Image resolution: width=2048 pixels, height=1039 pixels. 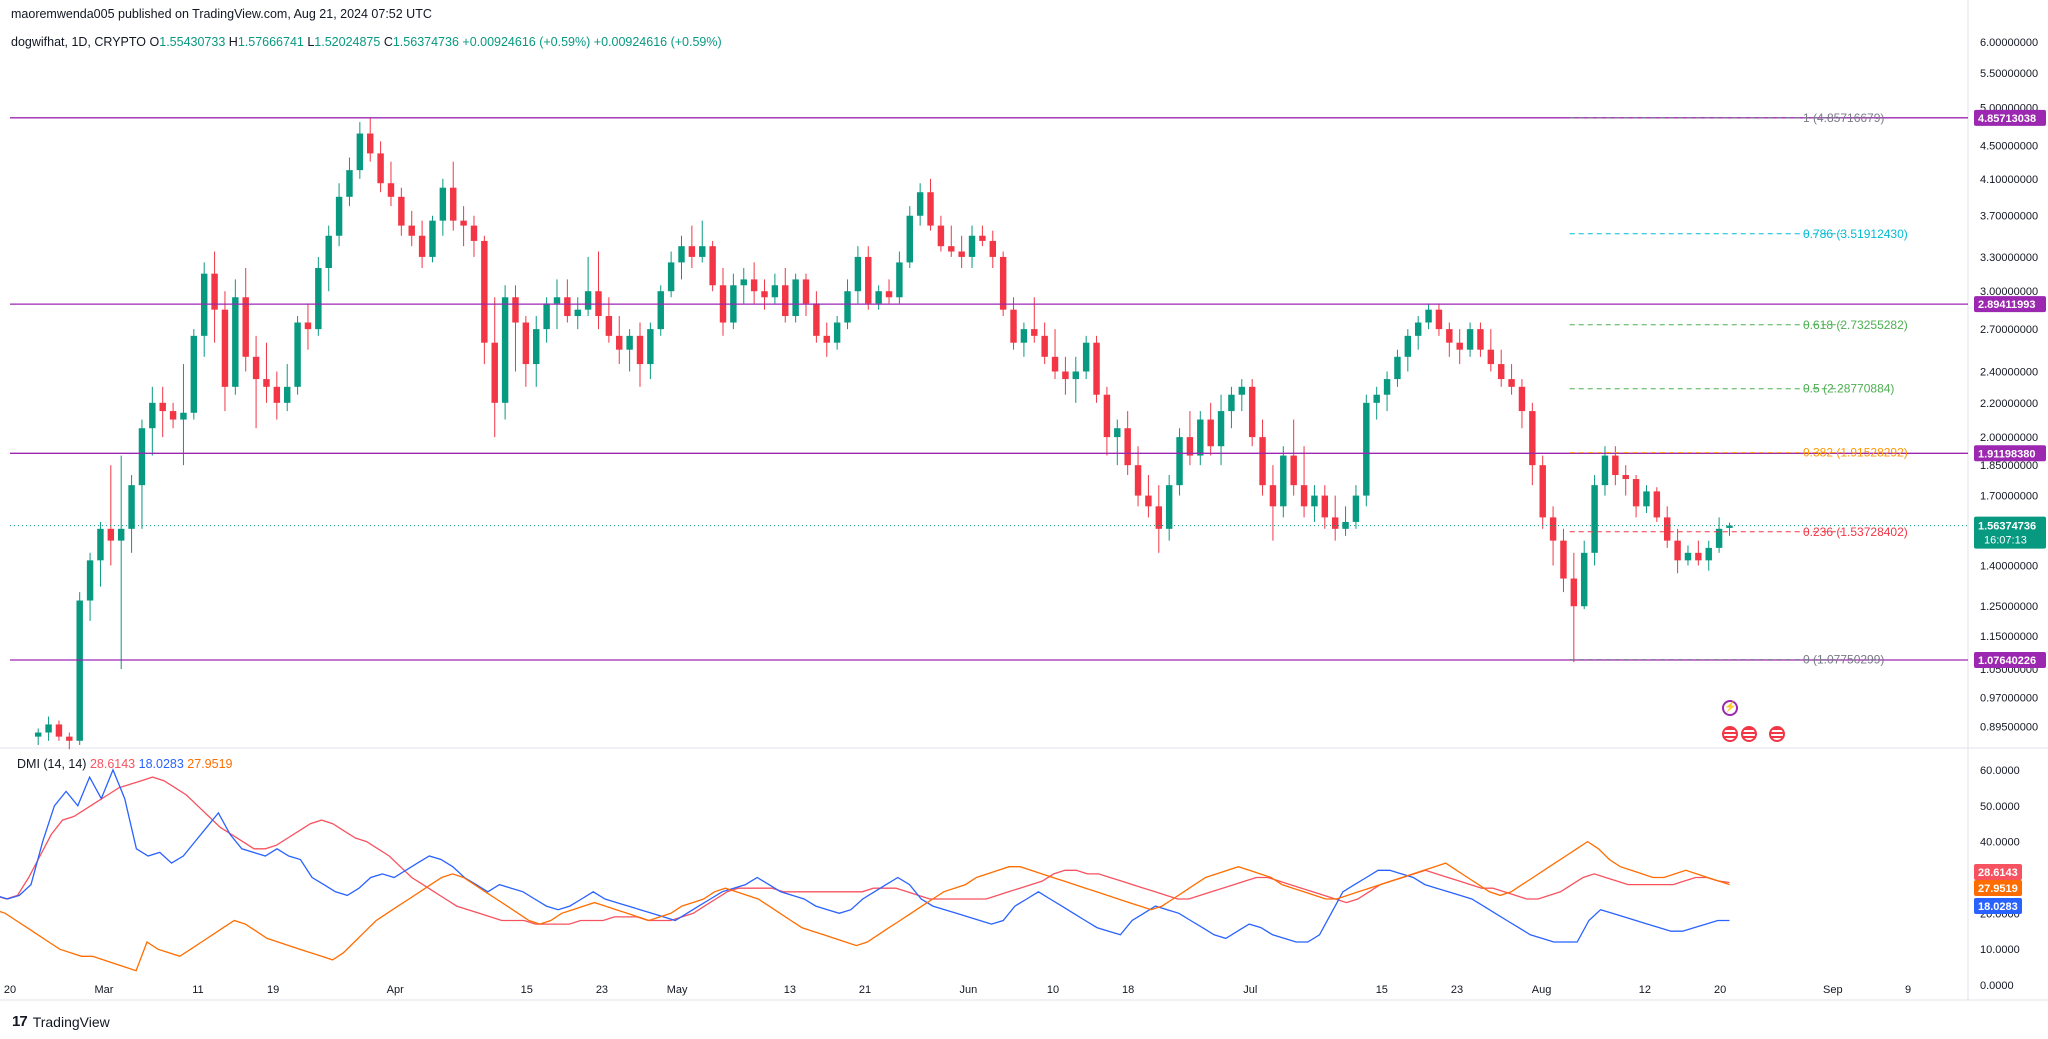 What do you see at coordinates (20, 1021) in the screenshot?
I see `tradingview-logo-icon: 17` at bounding box center [20, 1021].